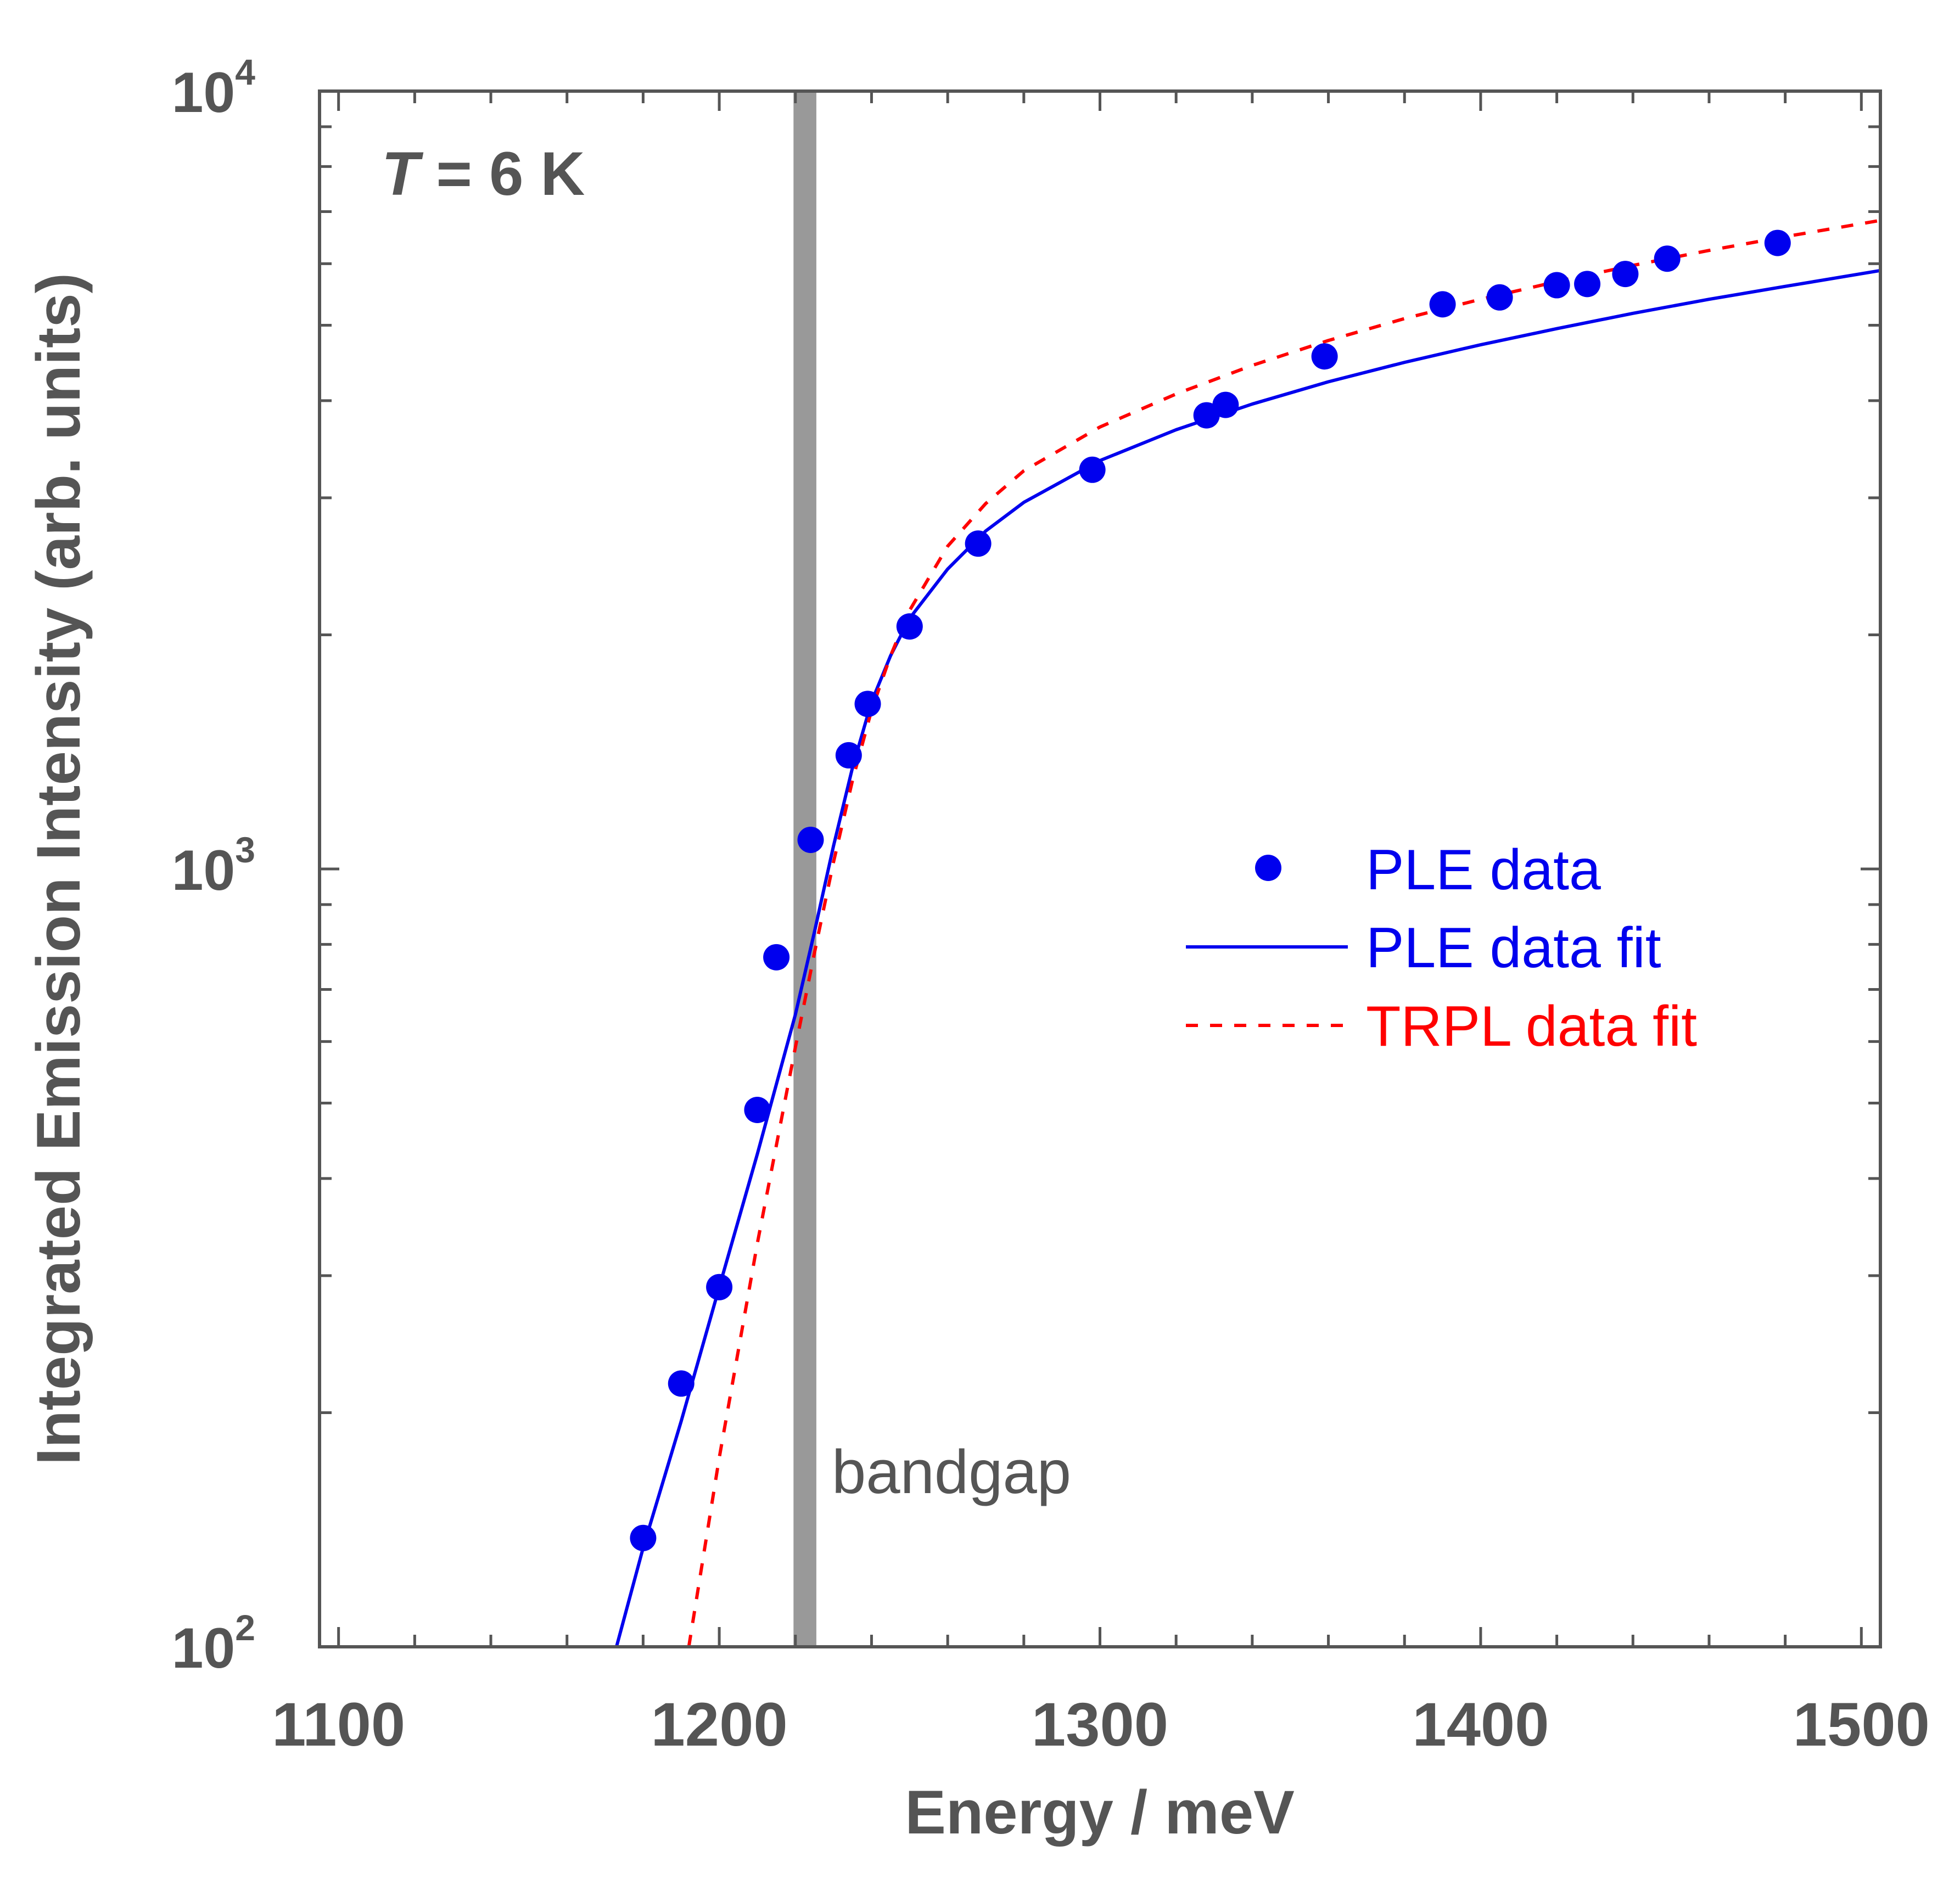 Image resolution: width=1960 pixels, height=1879 pixels. Describe the element at coordinates (1481, 1724) in the screenshot. I see `x-tick-label: 1400` at that location.